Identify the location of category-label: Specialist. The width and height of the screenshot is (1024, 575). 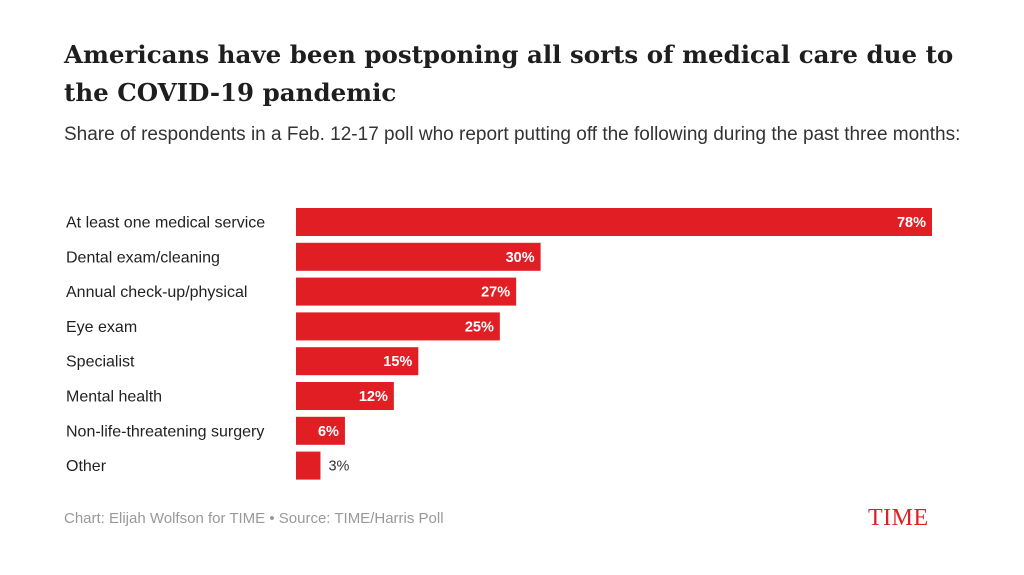
(100, 362).